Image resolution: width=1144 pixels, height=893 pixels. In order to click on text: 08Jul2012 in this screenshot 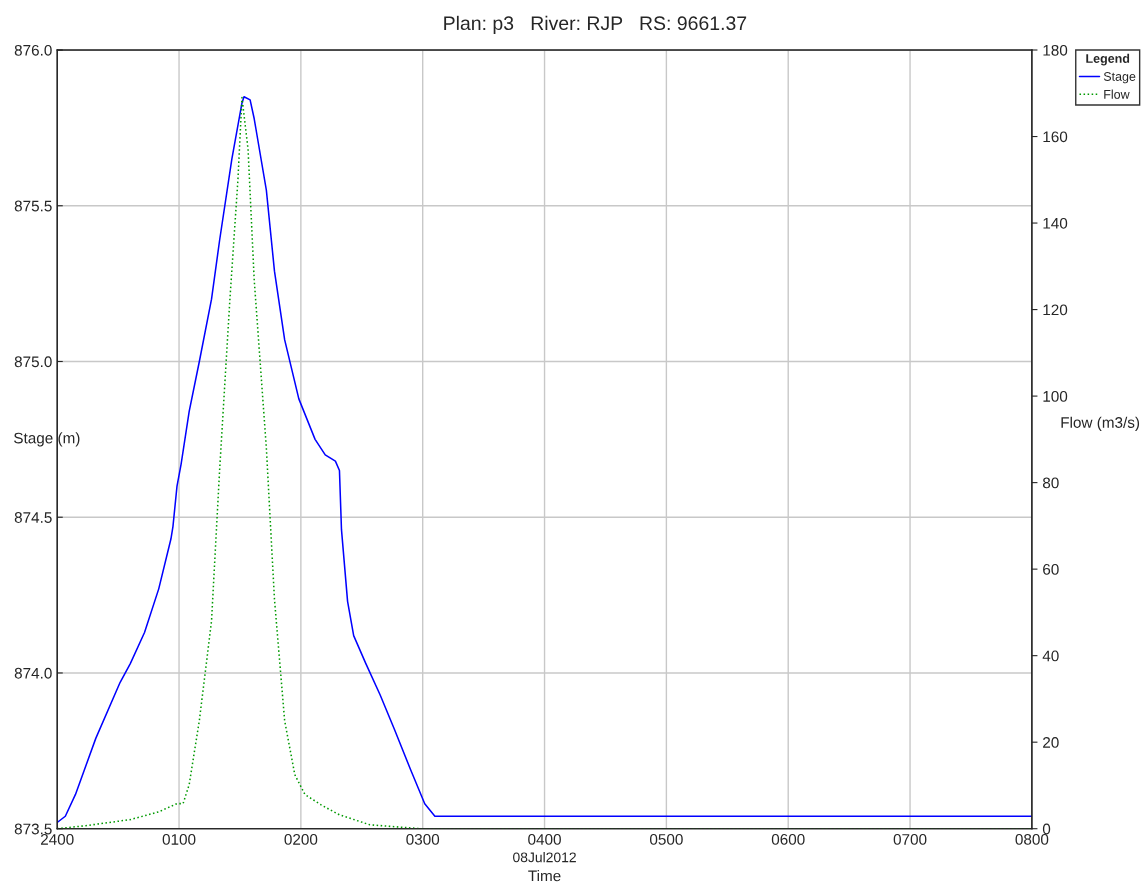, I will do `click(544, 857)`.